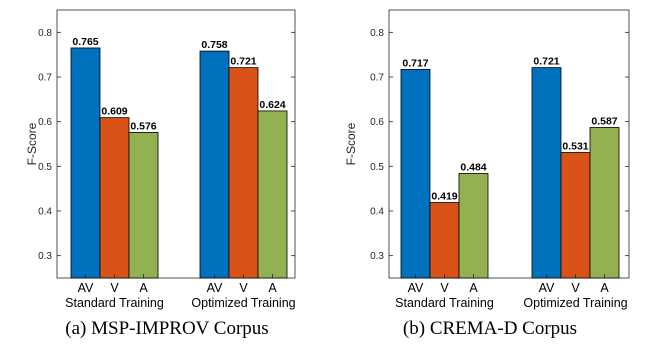  Describe the element at coordinates (351, 143) in the screenshot. I see `y-axis-title-b: F-Score` at that location.